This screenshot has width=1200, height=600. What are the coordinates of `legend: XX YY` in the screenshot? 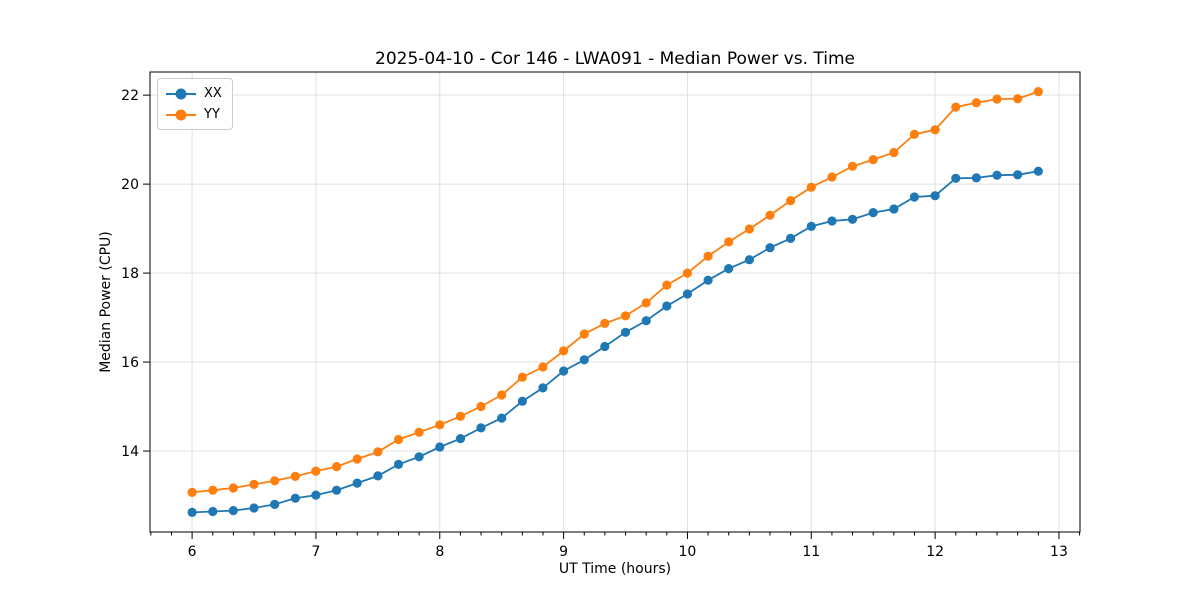 It's located at (195, 104).